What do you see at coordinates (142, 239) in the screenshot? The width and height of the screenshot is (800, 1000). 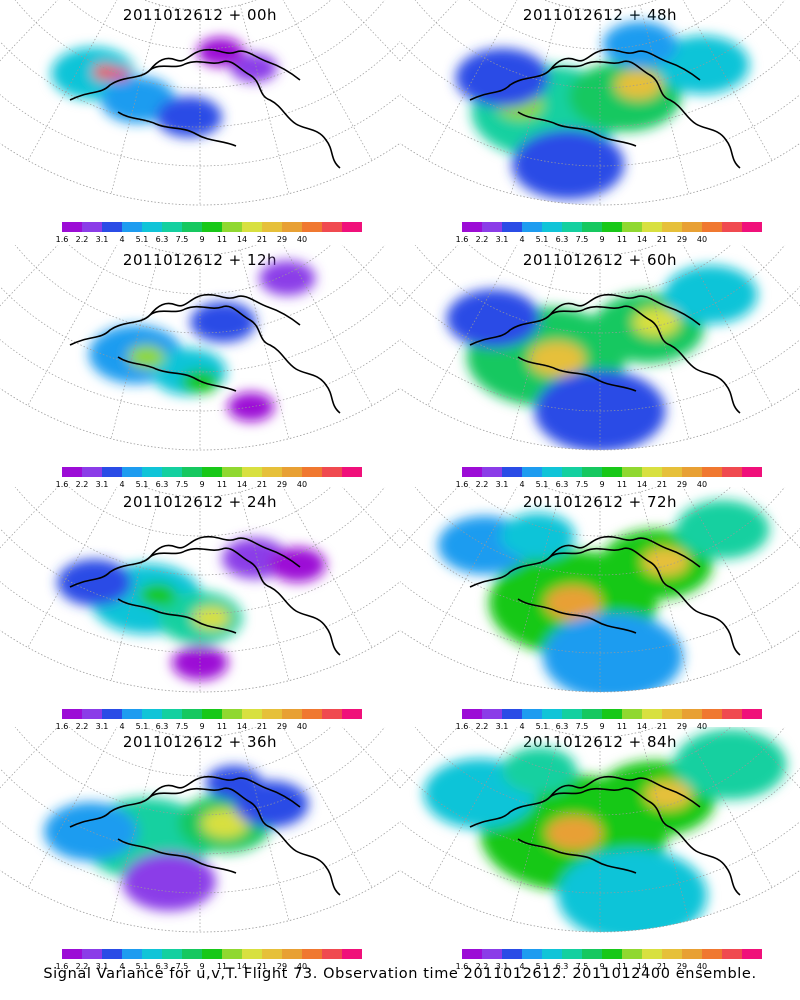 I see `colorbar-tick-label: 5.1` at bounding box center [142, 239].